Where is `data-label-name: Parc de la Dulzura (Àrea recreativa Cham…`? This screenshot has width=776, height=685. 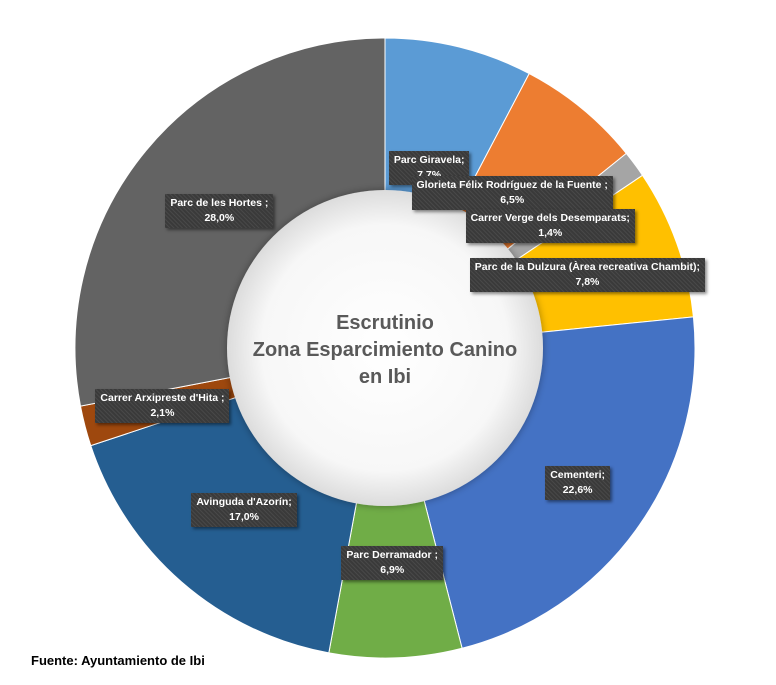 data-label-name: Parc de la Dulzura (Àrea recreativa Cham… is located at coordinates (587, 267).